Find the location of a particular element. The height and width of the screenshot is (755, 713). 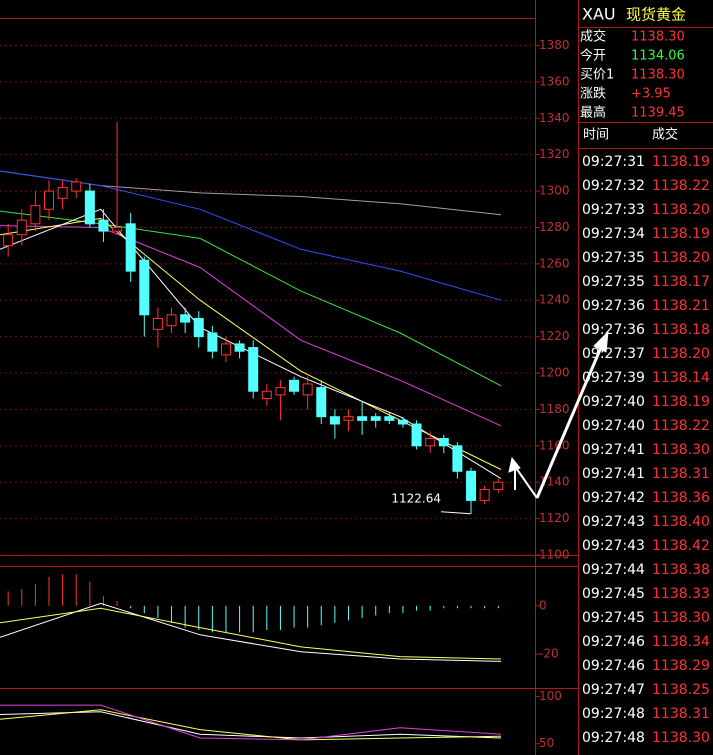

tick-time: 09:27:32 is located at coordinates (613, 186).